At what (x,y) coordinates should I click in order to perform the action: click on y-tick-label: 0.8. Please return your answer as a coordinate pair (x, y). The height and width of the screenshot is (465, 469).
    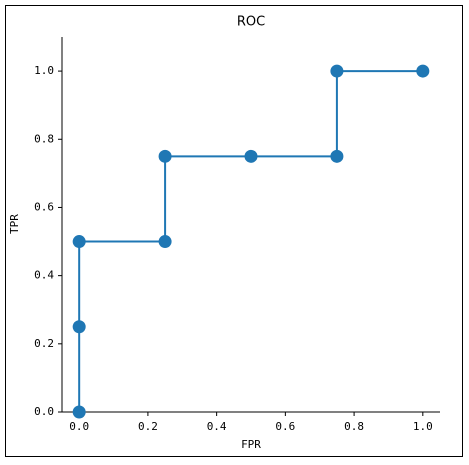
    Looking at the image, I should click on (44, 138).